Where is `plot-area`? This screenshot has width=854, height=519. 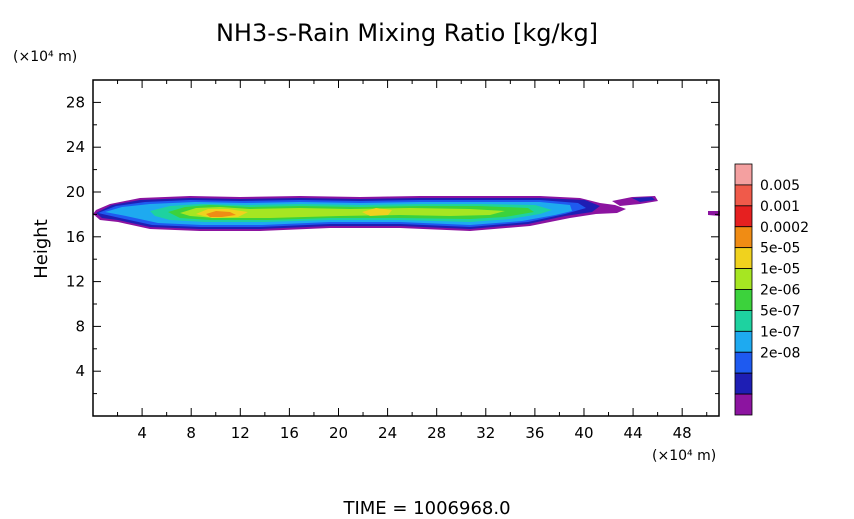
plot-area is located at coordinates (406, 213).